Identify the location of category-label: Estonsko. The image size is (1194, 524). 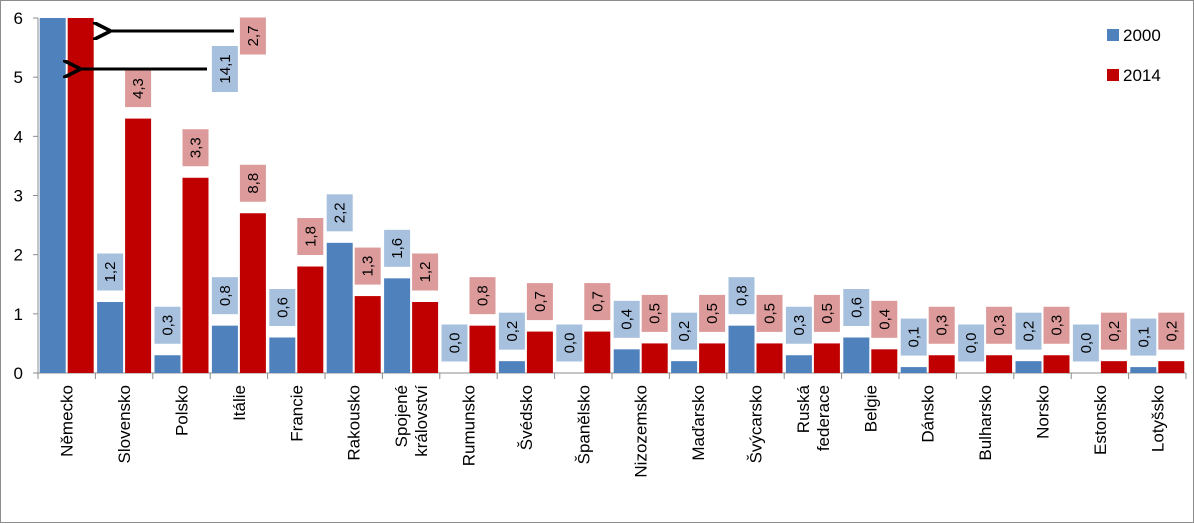
(1100, 420).